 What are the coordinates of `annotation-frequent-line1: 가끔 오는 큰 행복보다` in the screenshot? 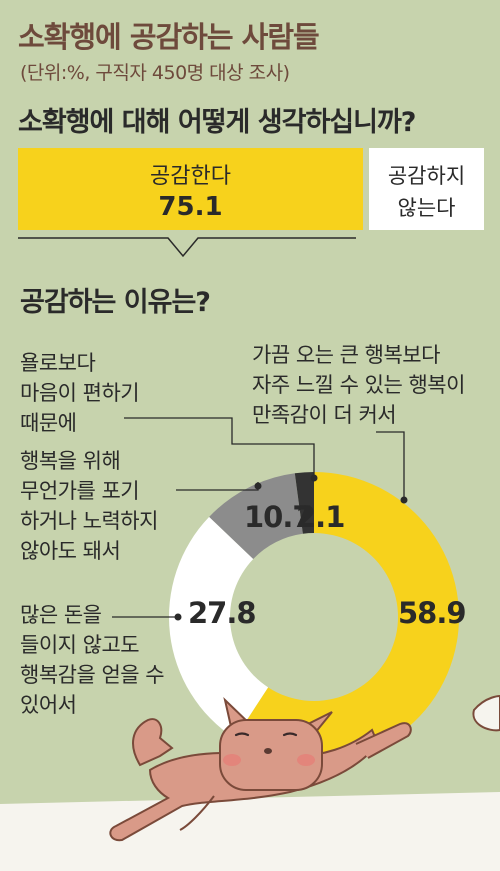 It's located at (346, 355).